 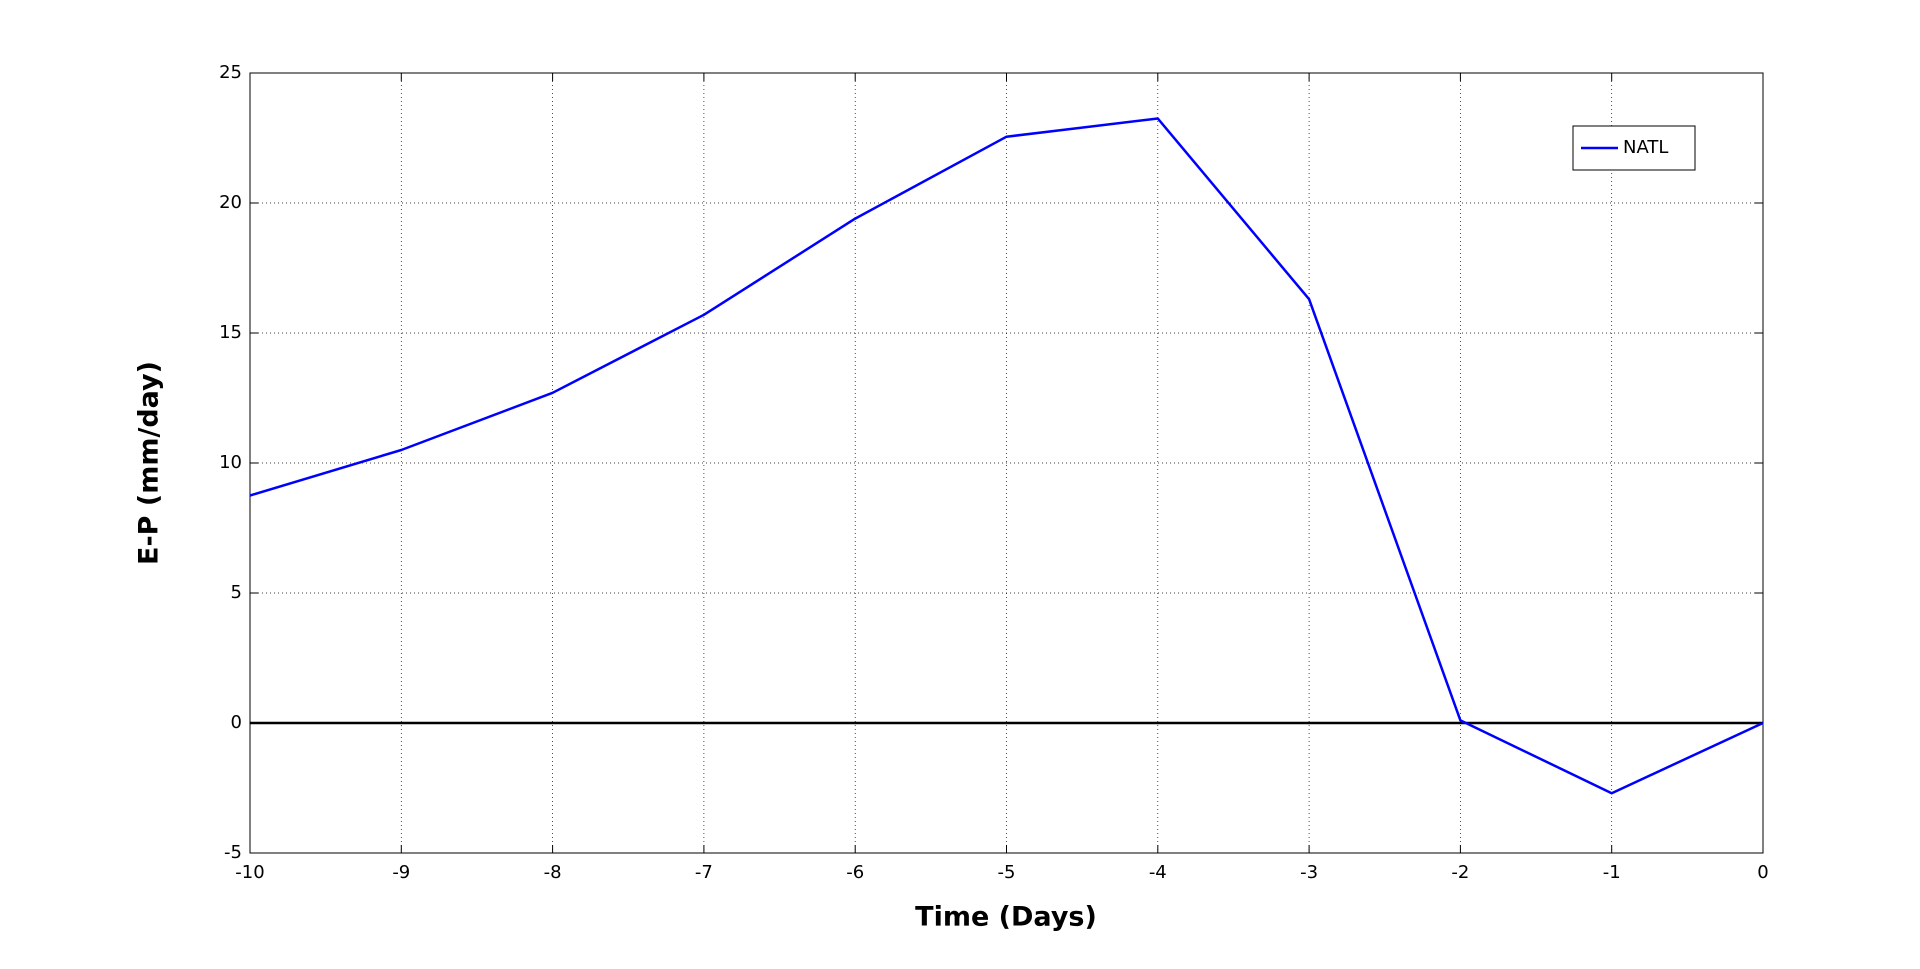 What do you see at coordinates (1762, 872) in the screenshot?
I see `x-tick-label: 0` at bounding box center [1762, 872].